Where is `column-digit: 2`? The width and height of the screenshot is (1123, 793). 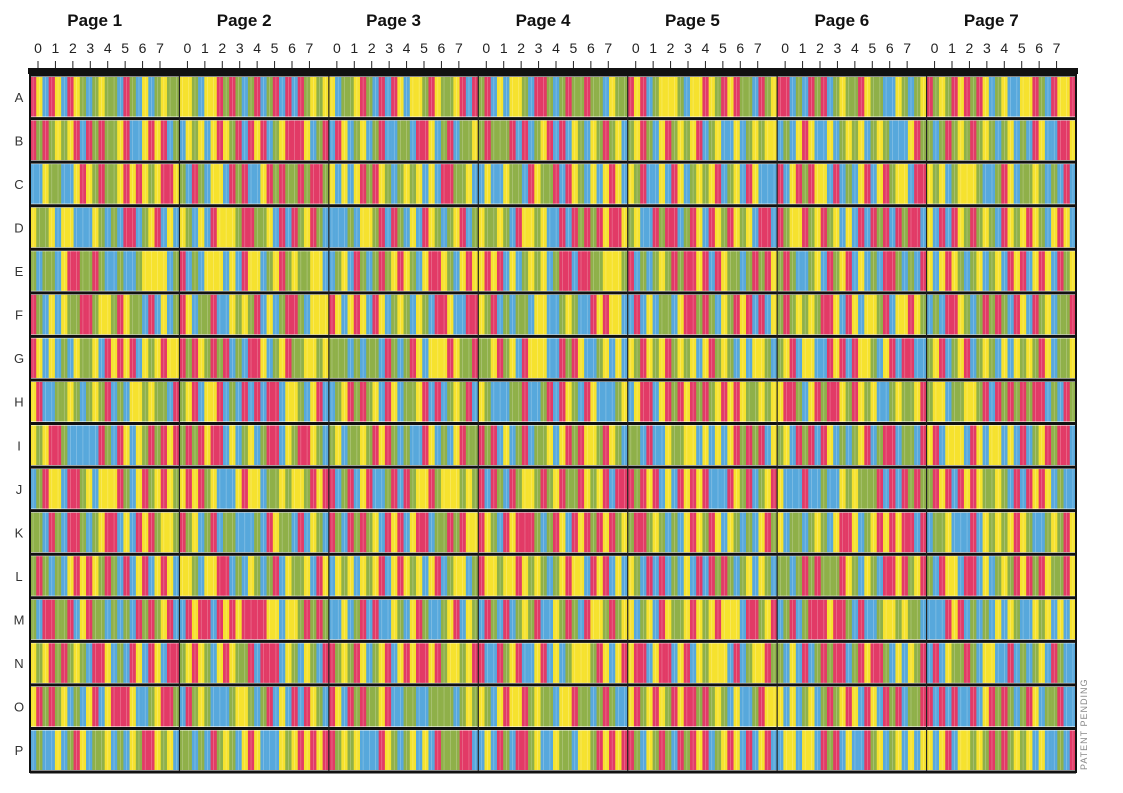
column-digit: 2 is located at coordinates (820, 48).